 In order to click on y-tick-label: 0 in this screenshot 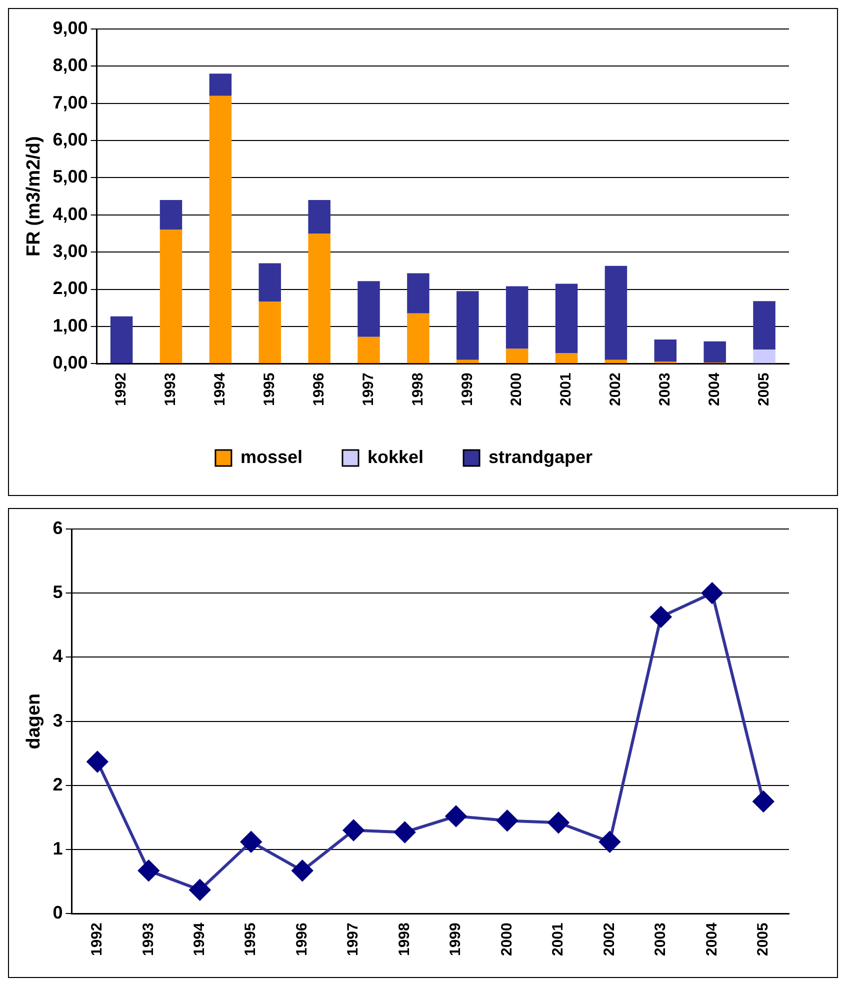, I will do `click(57, 912)`.